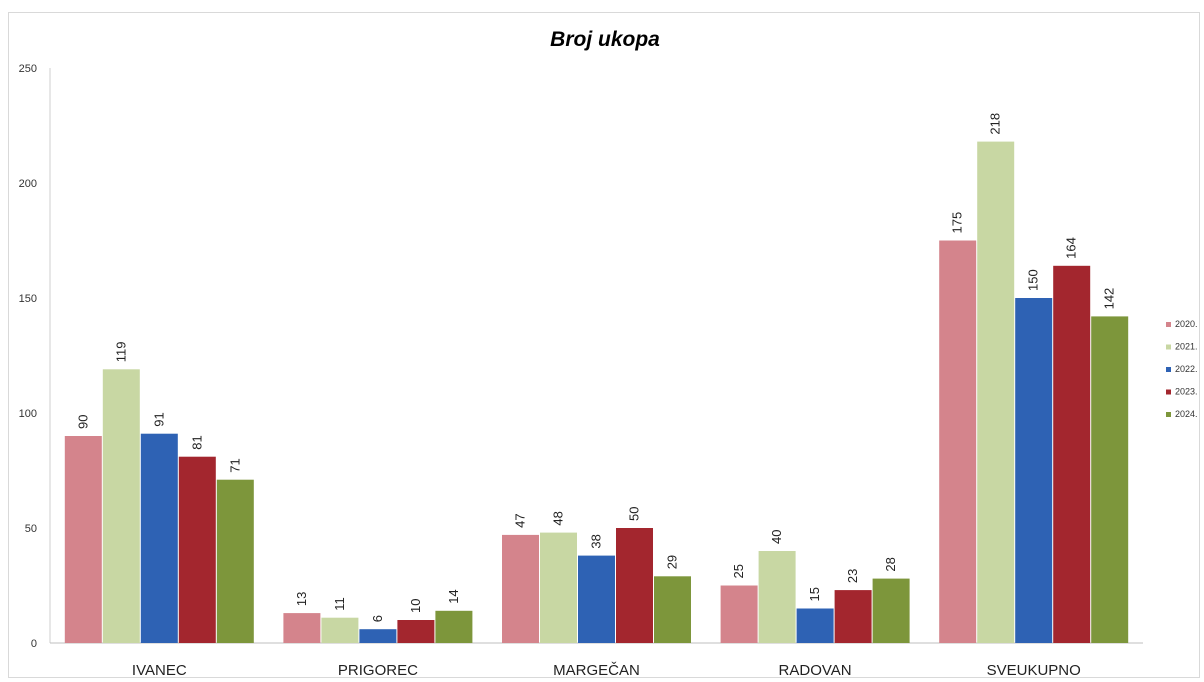  I want to click on data-label: 81, so click(196, 442).